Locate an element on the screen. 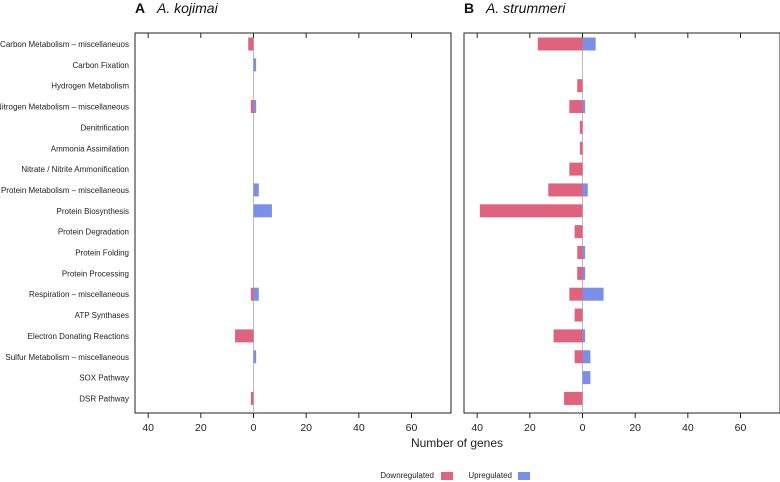 The width and height of the screenshot is (780, 482). category-label: Carbon Fixation is located at coordinates (101, 65).